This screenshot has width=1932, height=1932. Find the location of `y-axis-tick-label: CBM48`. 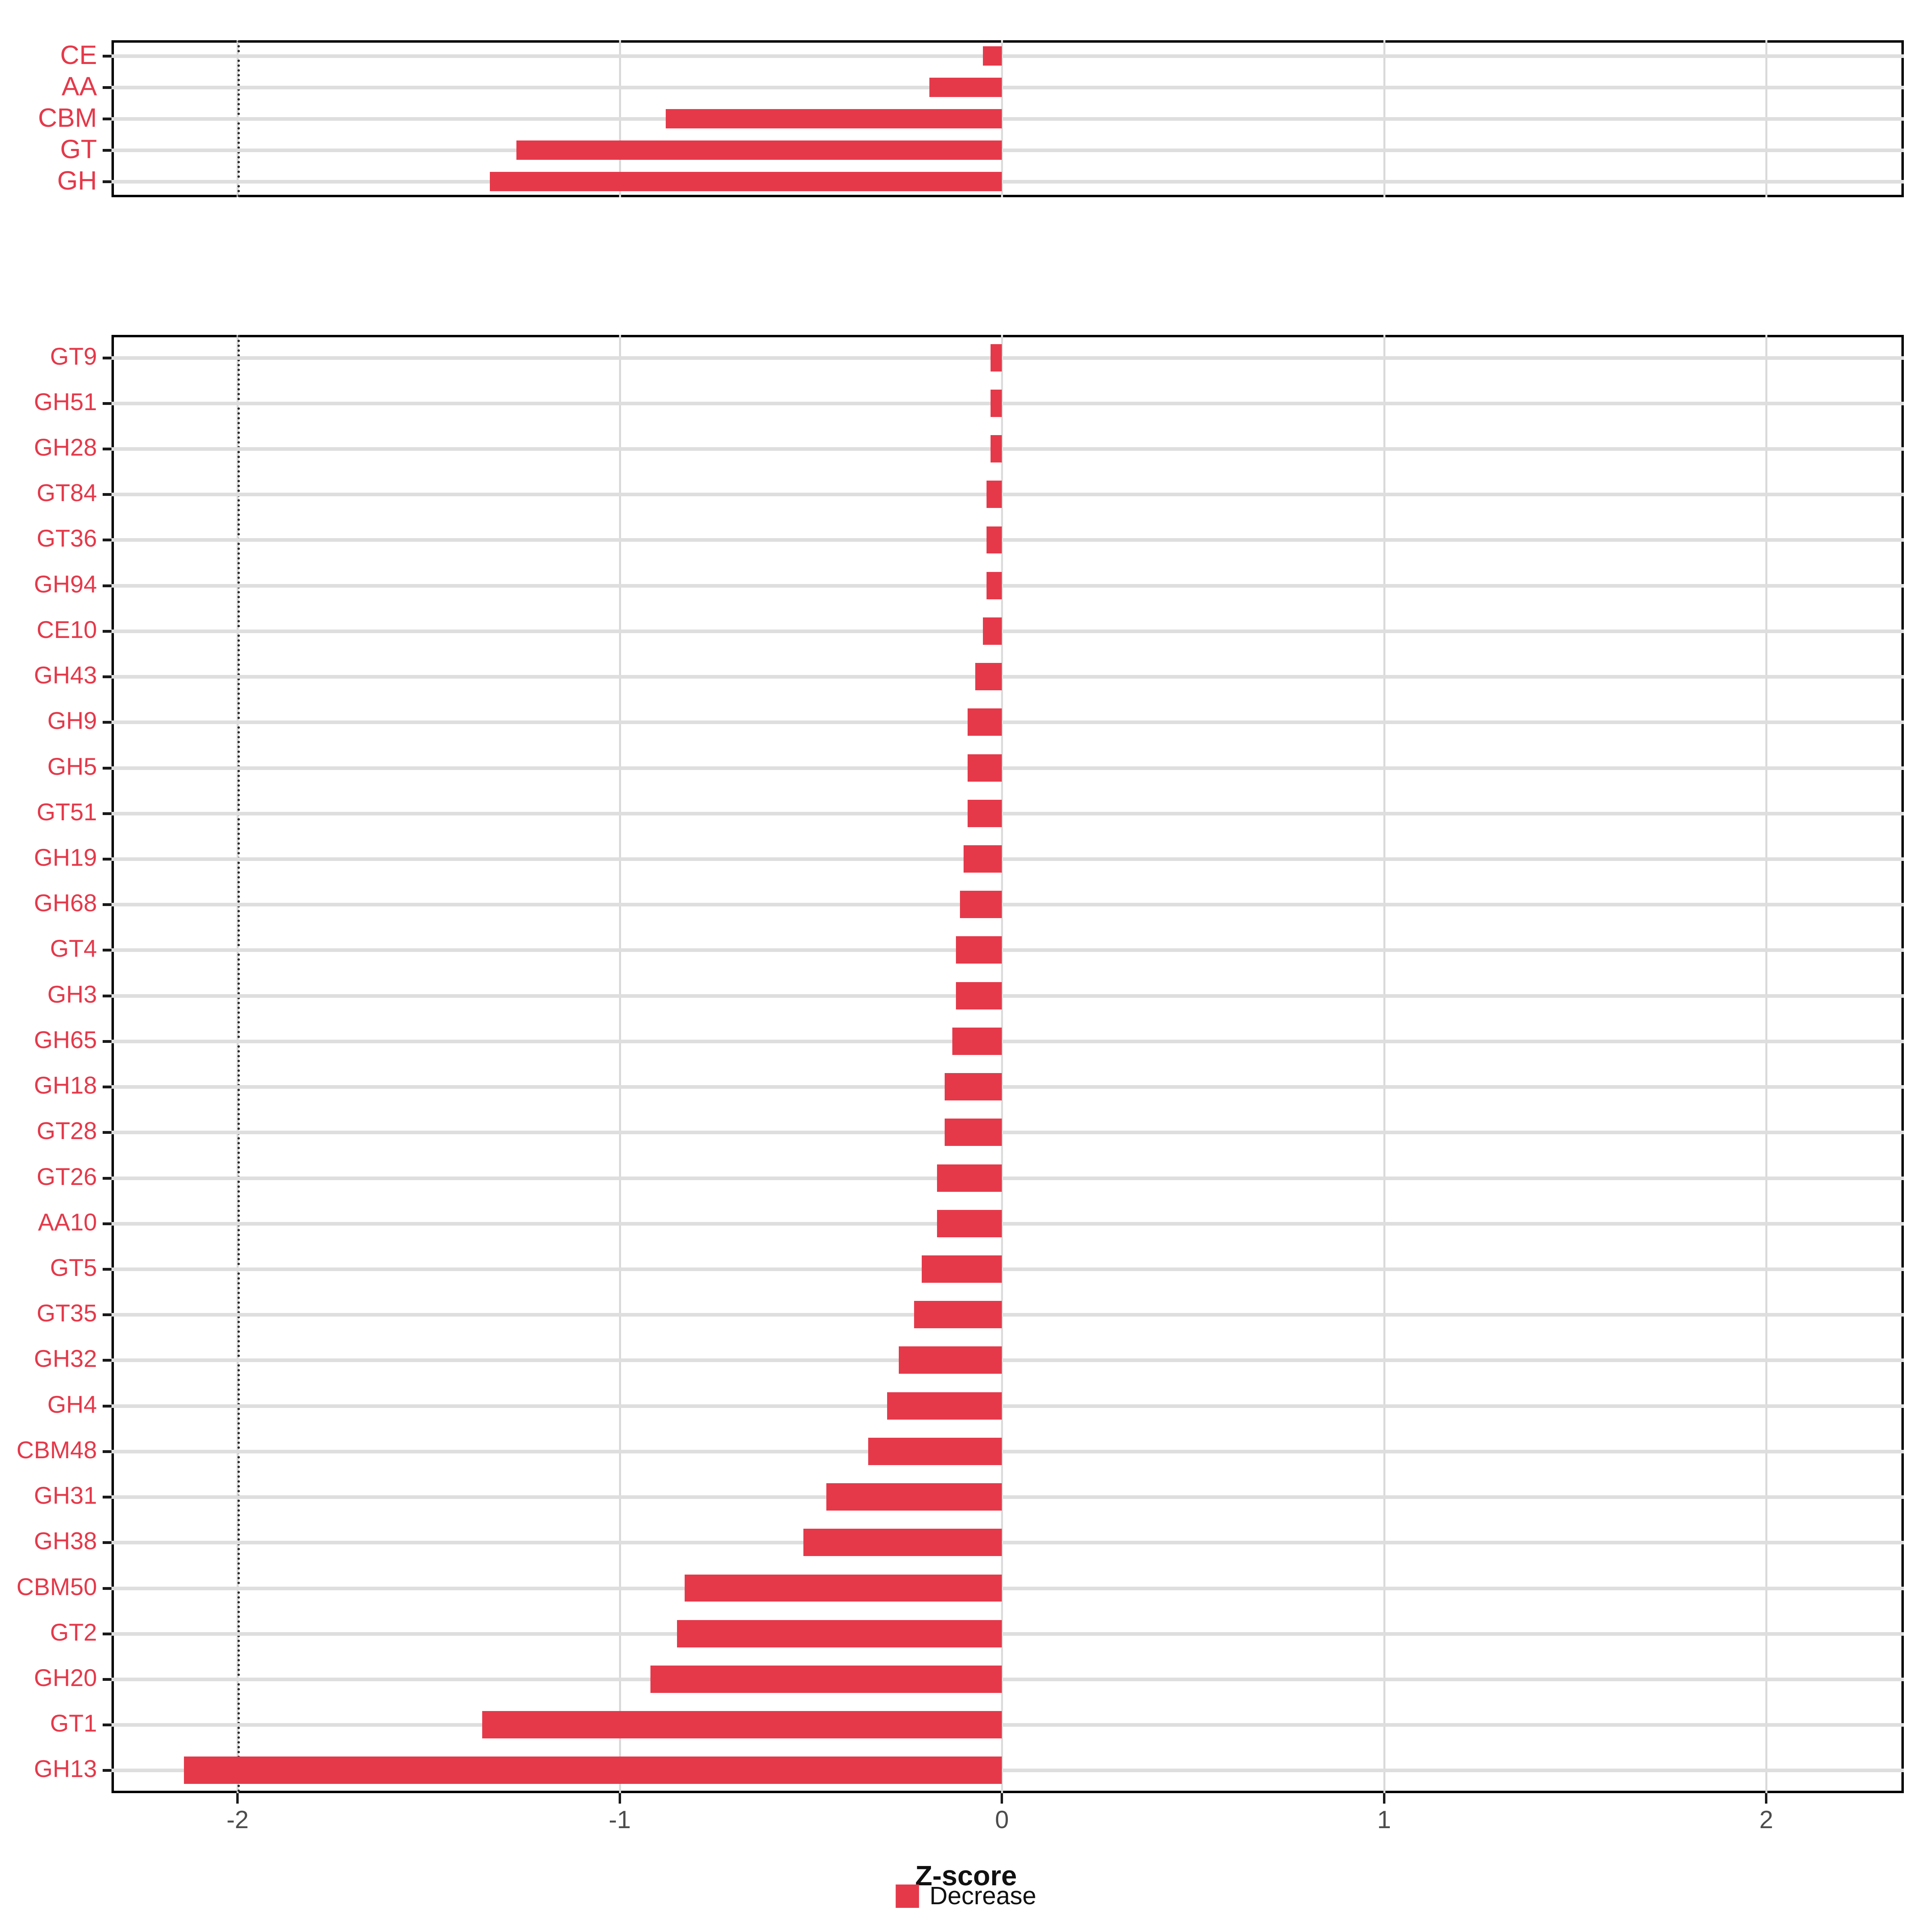

y-axis-tick-label: CBM48 is located at coordinates (56, 1449).